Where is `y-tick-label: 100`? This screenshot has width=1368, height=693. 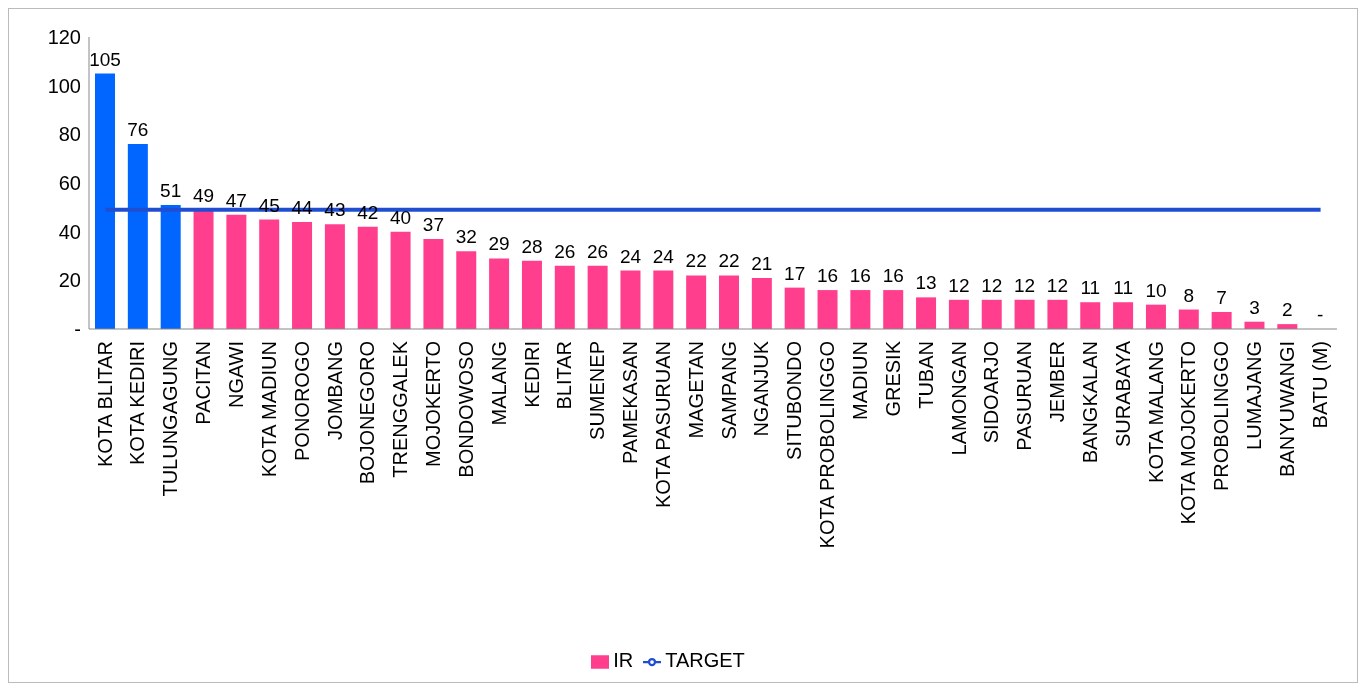
y-tick-label: 100 is located at coordinates (64, 85).